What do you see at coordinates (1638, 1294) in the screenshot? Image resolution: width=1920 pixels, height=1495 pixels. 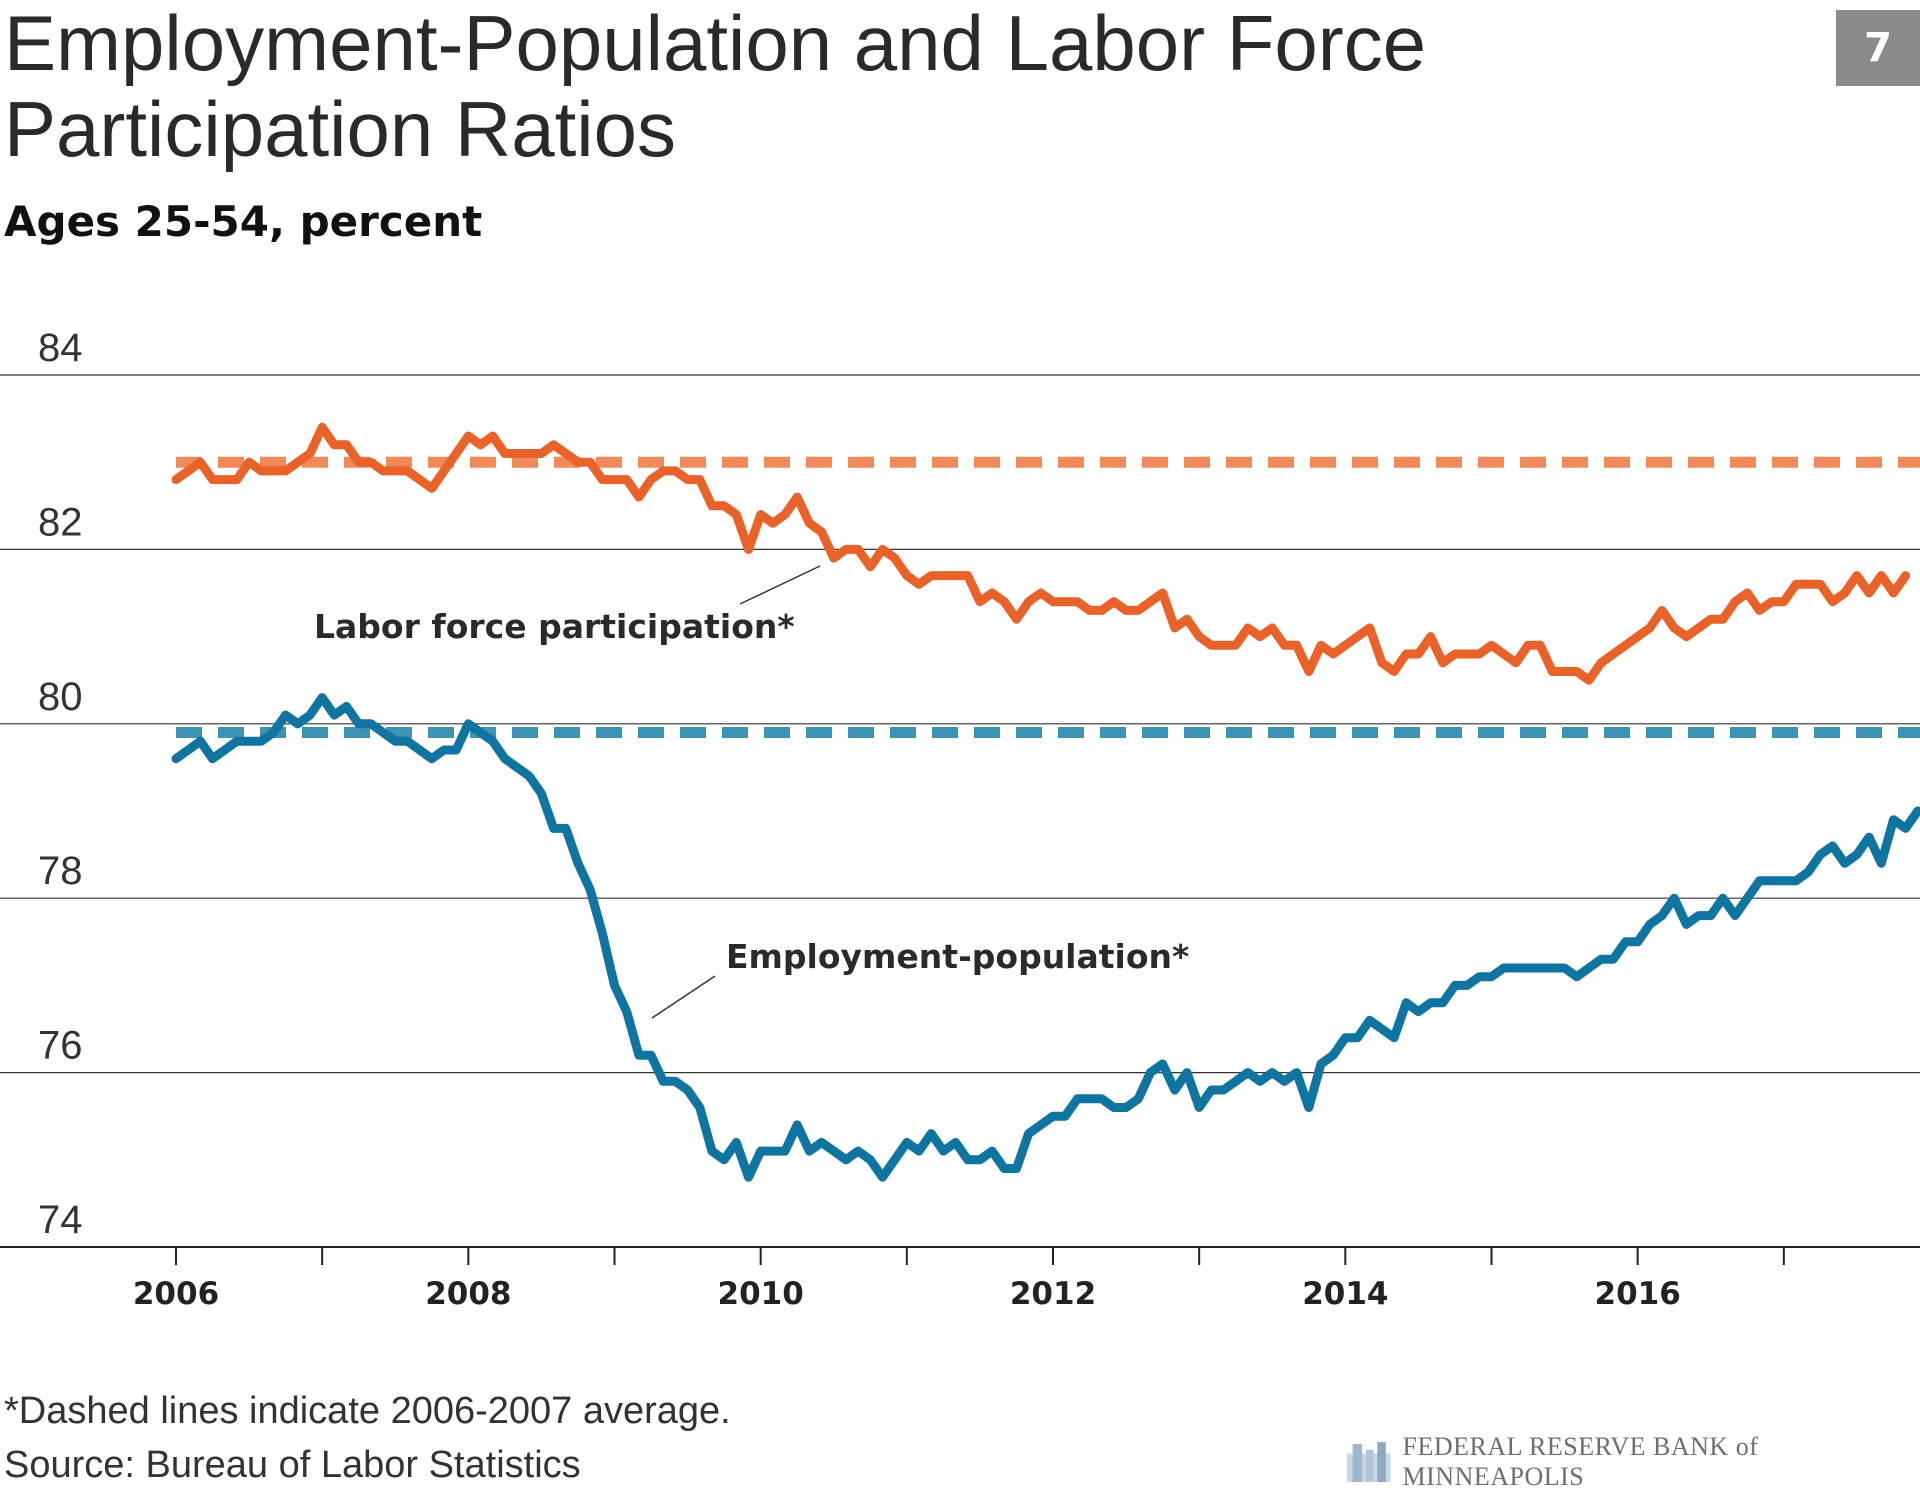 I see `x-tick-label-2016: 2016` at bounding box center [1638, 1294].